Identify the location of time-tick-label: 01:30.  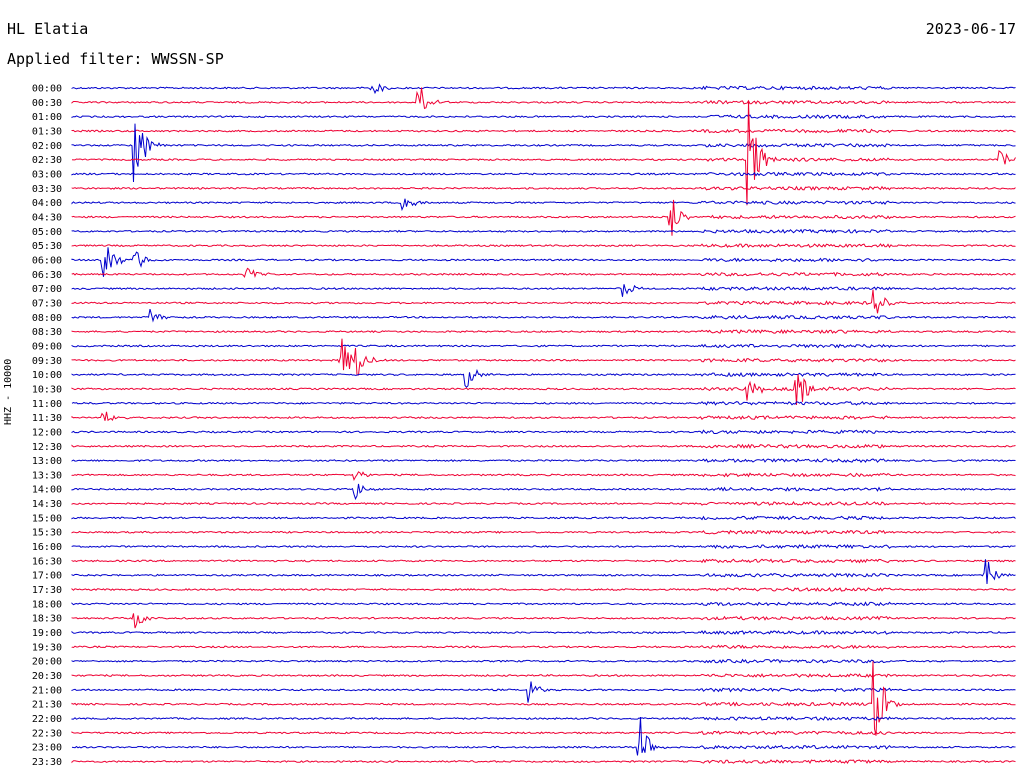
(47, 131).